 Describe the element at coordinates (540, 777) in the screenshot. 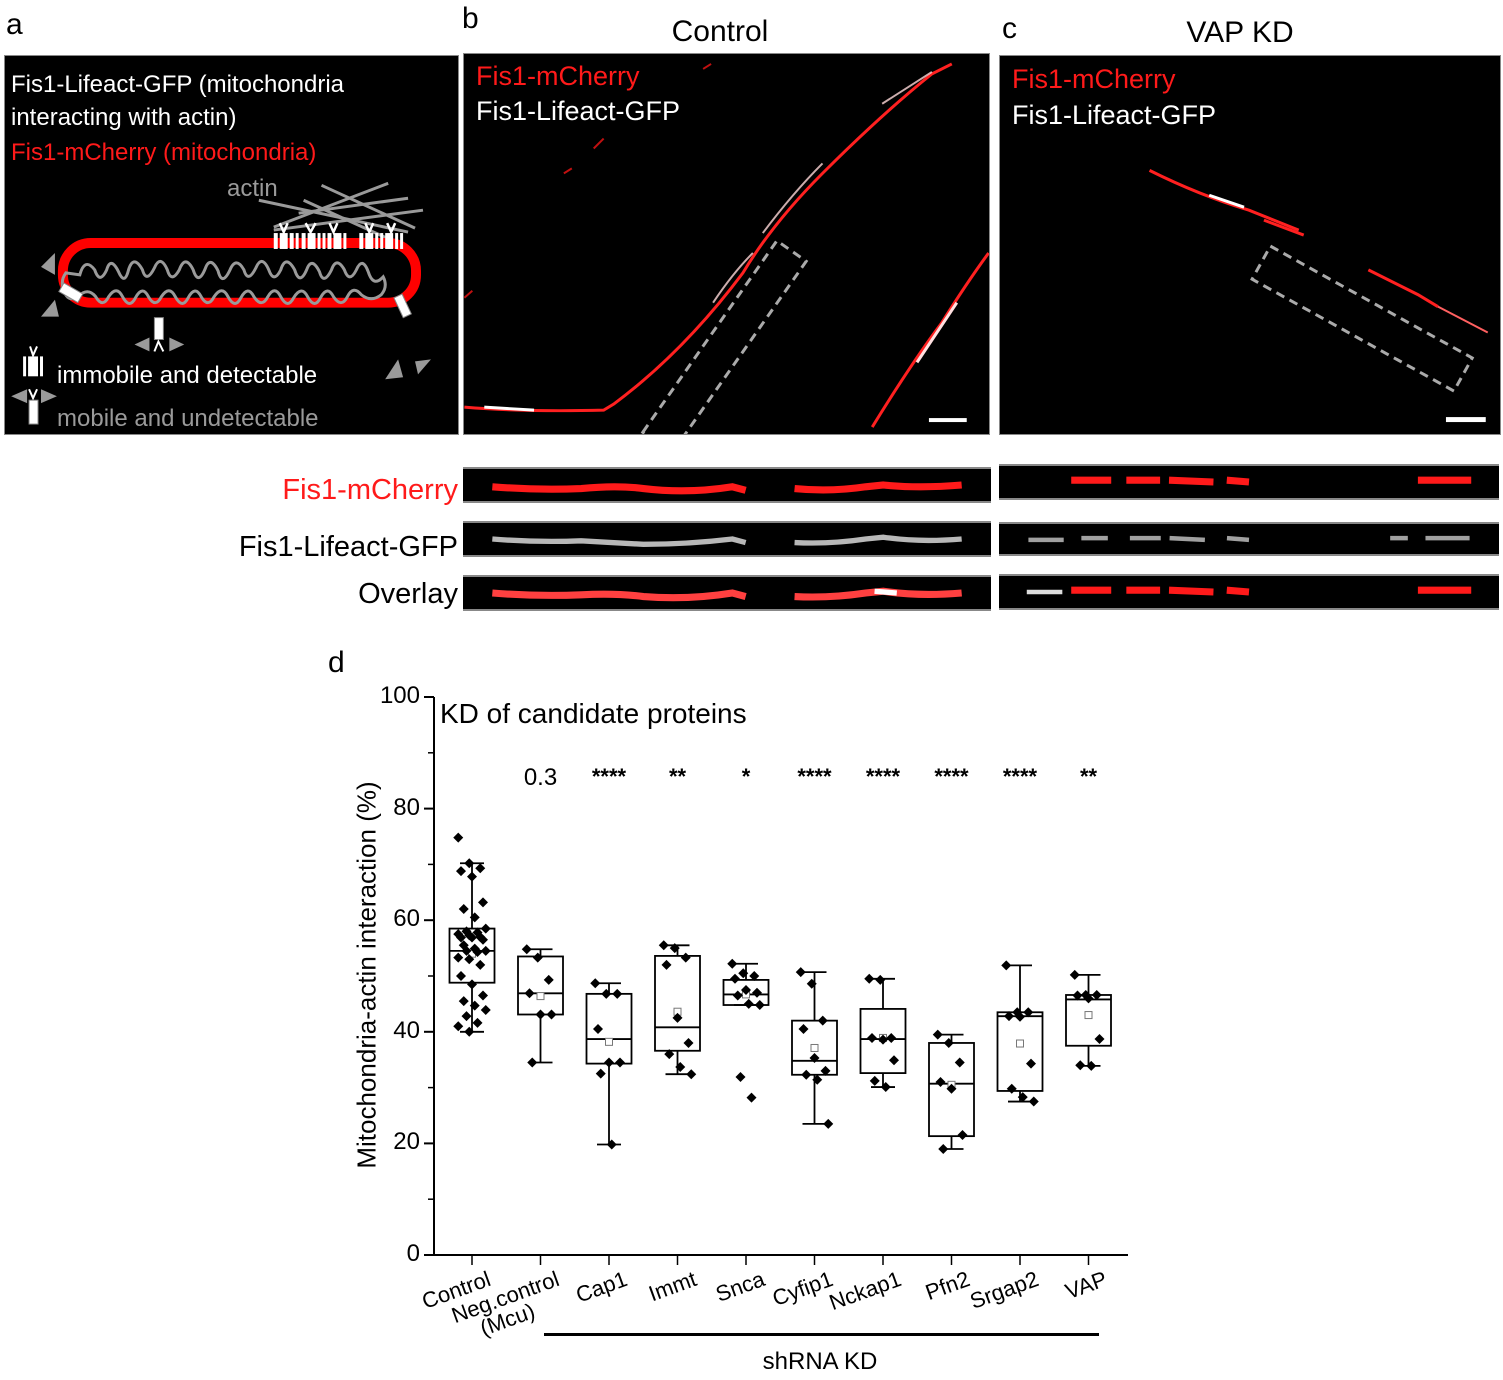

I see `significance-label: 0.3` at that location.